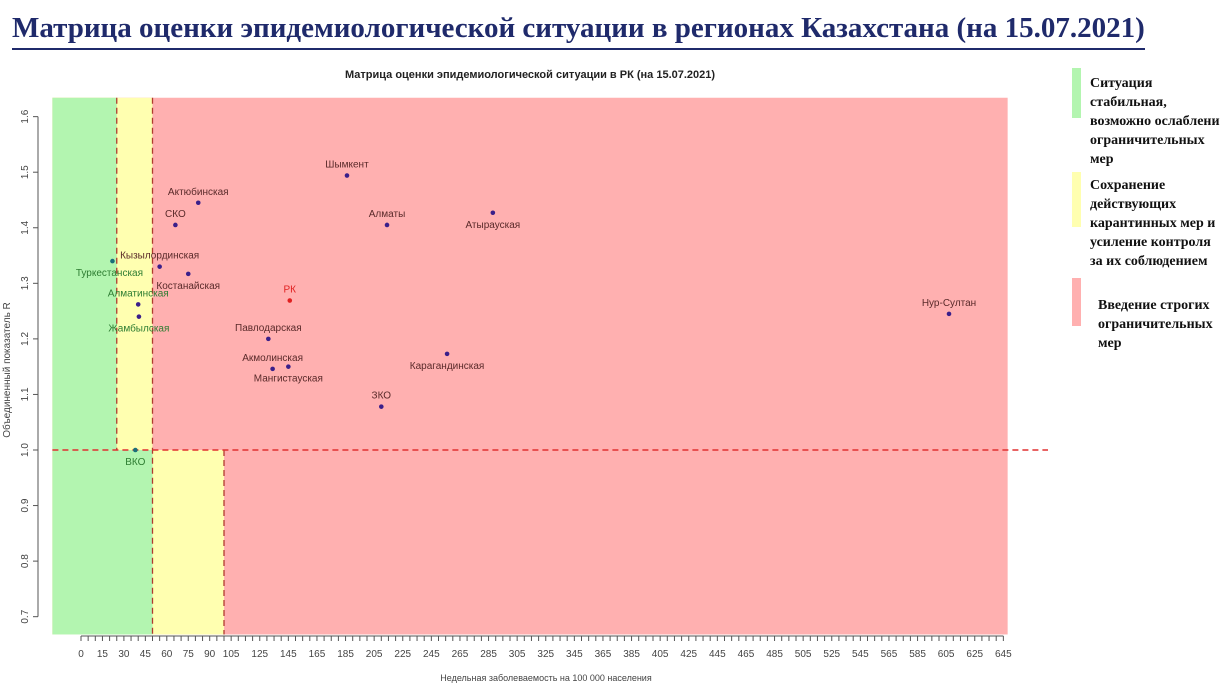 This screenshot has height=690, width=1232. Describe the element at coordinates (347, 165) in the screenshot. I see `point-label: Шымкент` at that location.